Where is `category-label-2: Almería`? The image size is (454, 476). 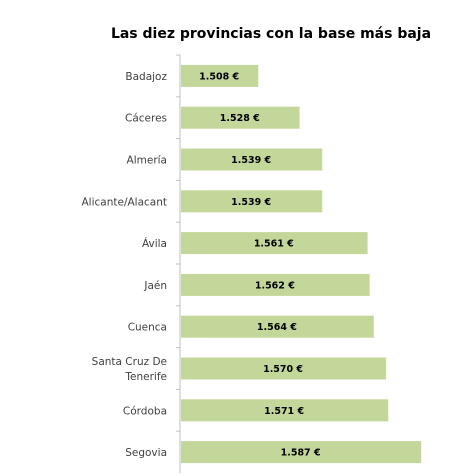 category-label-2: Almería is located at coordinates (147, 161).